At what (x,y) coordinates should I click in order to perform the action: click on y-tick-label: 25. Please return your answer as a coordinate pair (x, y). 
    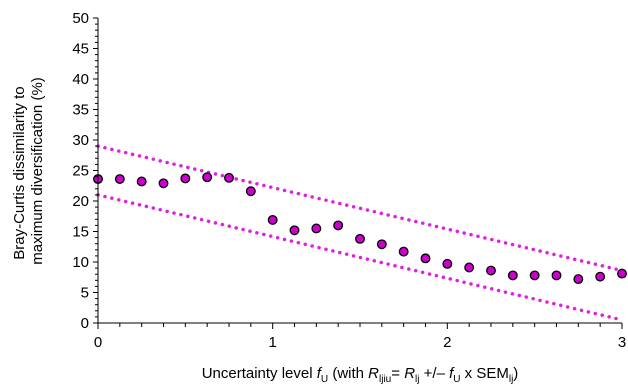
    Looking at the image, I should click on (80, 171).